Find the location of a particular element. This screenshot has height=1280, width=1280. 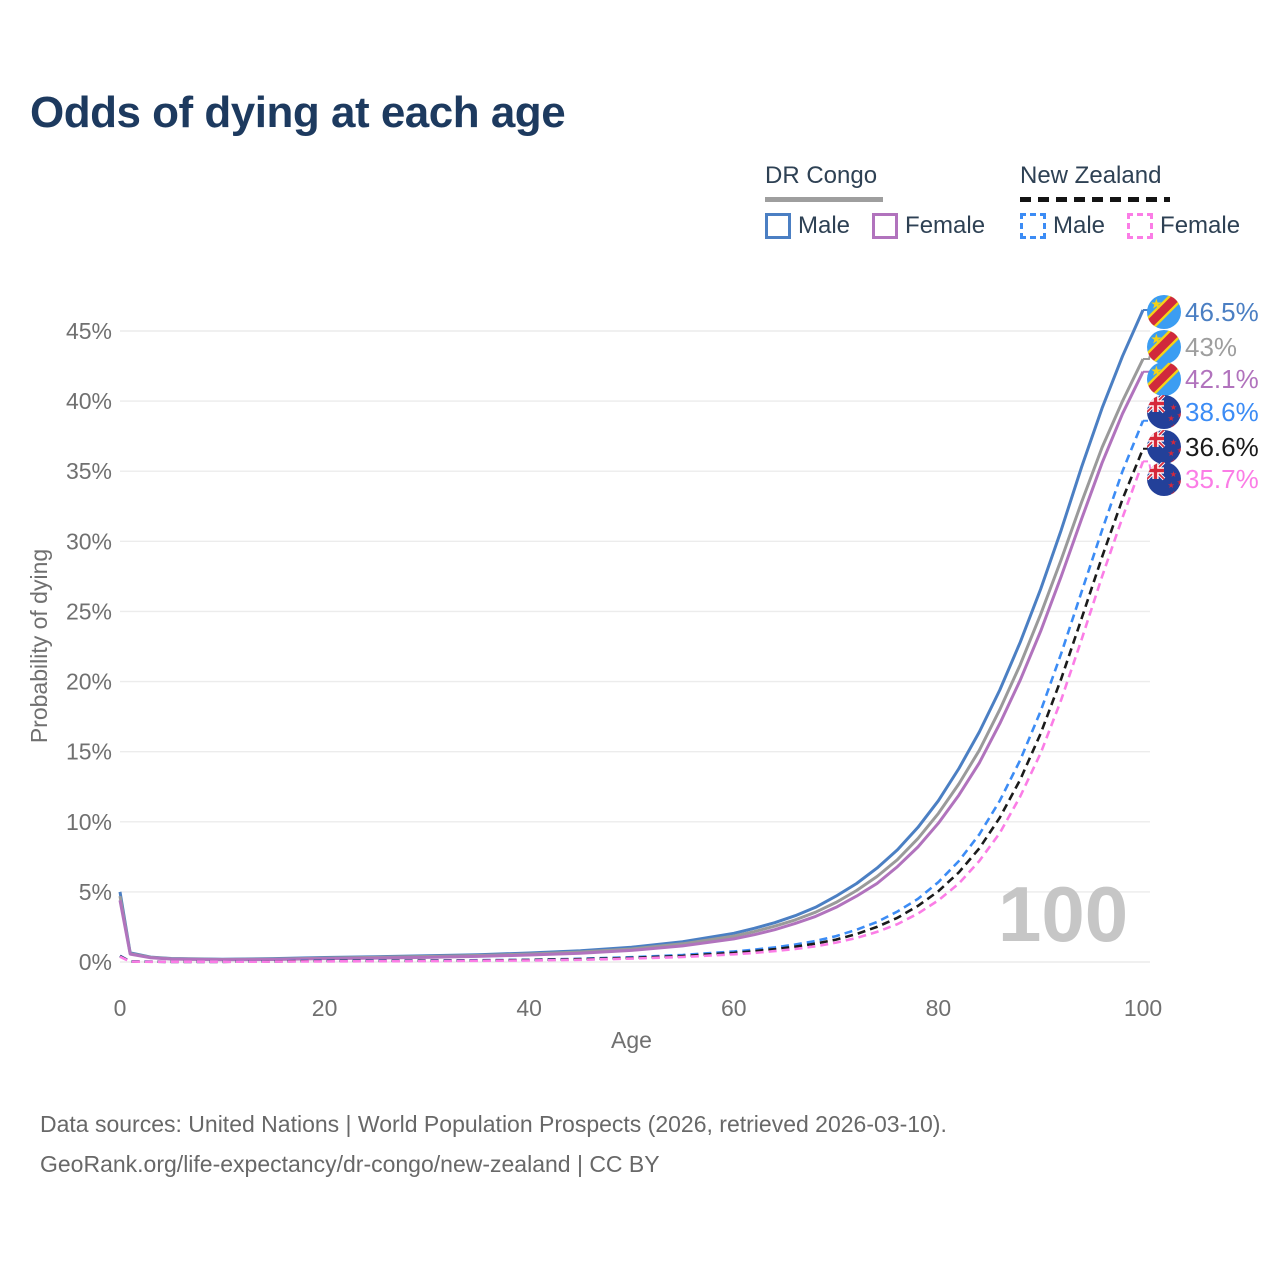

end-value-label-dr-congo-female: 42.1% is located at coordinates (1222, 379).